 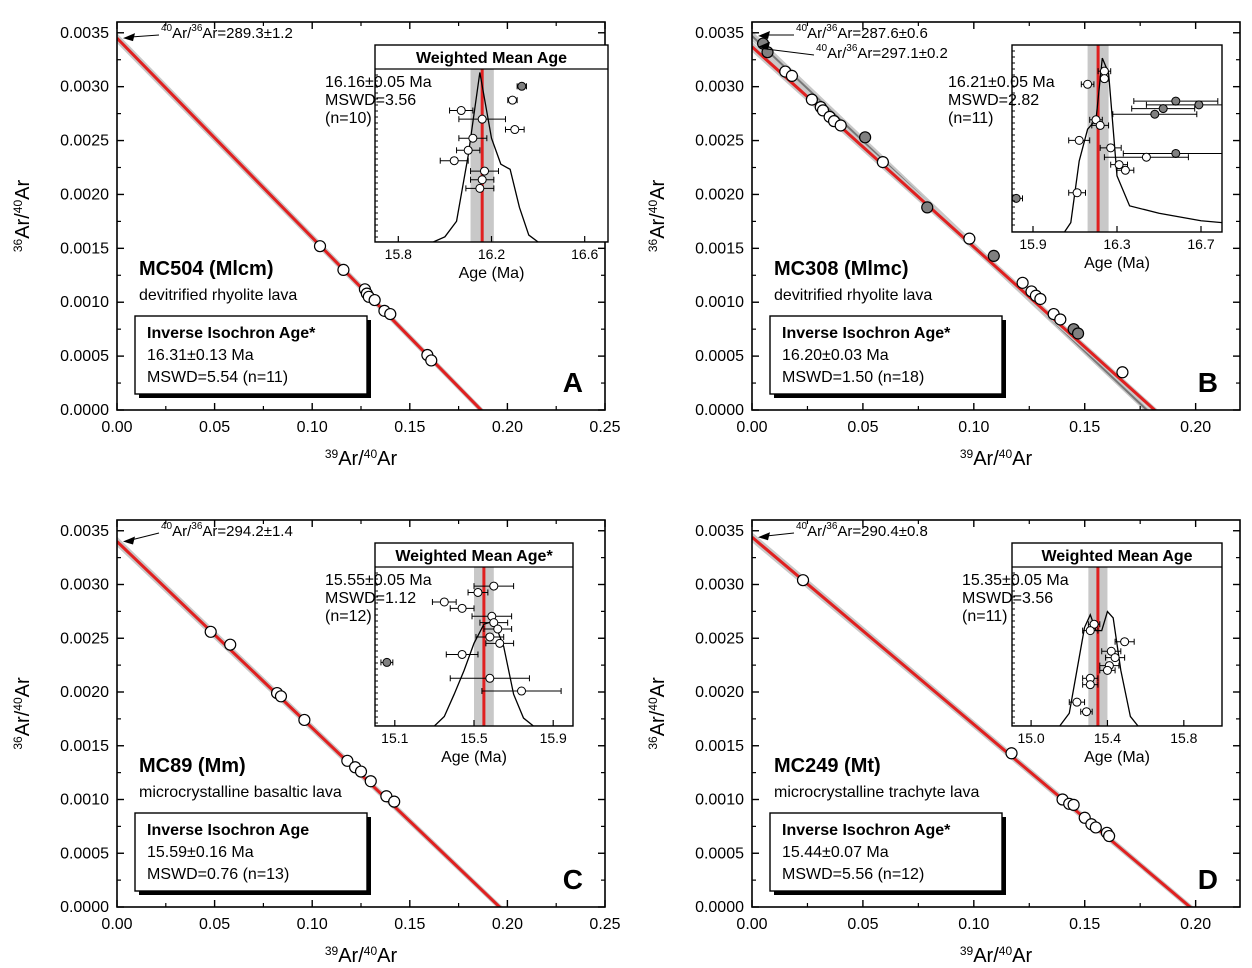 I want to click on inset-mswd: MSWD=1.12, so click(x=370, y=598).